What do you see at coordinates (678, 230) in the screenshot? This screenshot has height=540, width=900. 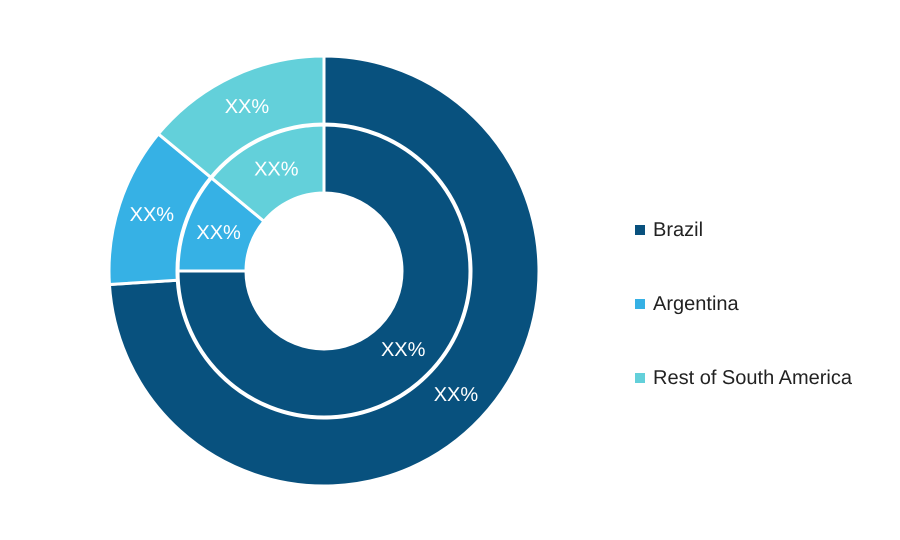 I see `legend-label: Brazil` at bounding box center [678, 230].